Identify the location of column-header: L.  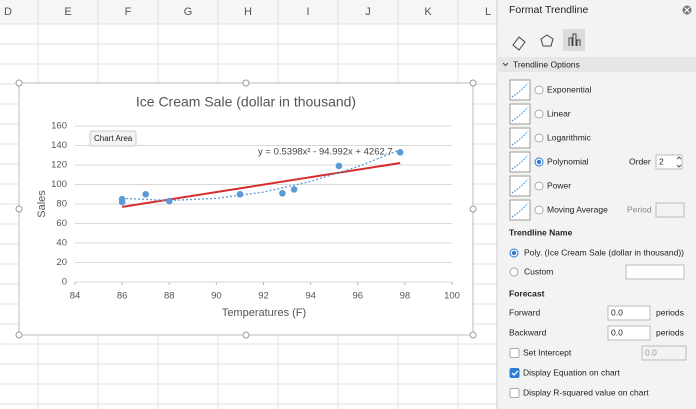
(488, 12).